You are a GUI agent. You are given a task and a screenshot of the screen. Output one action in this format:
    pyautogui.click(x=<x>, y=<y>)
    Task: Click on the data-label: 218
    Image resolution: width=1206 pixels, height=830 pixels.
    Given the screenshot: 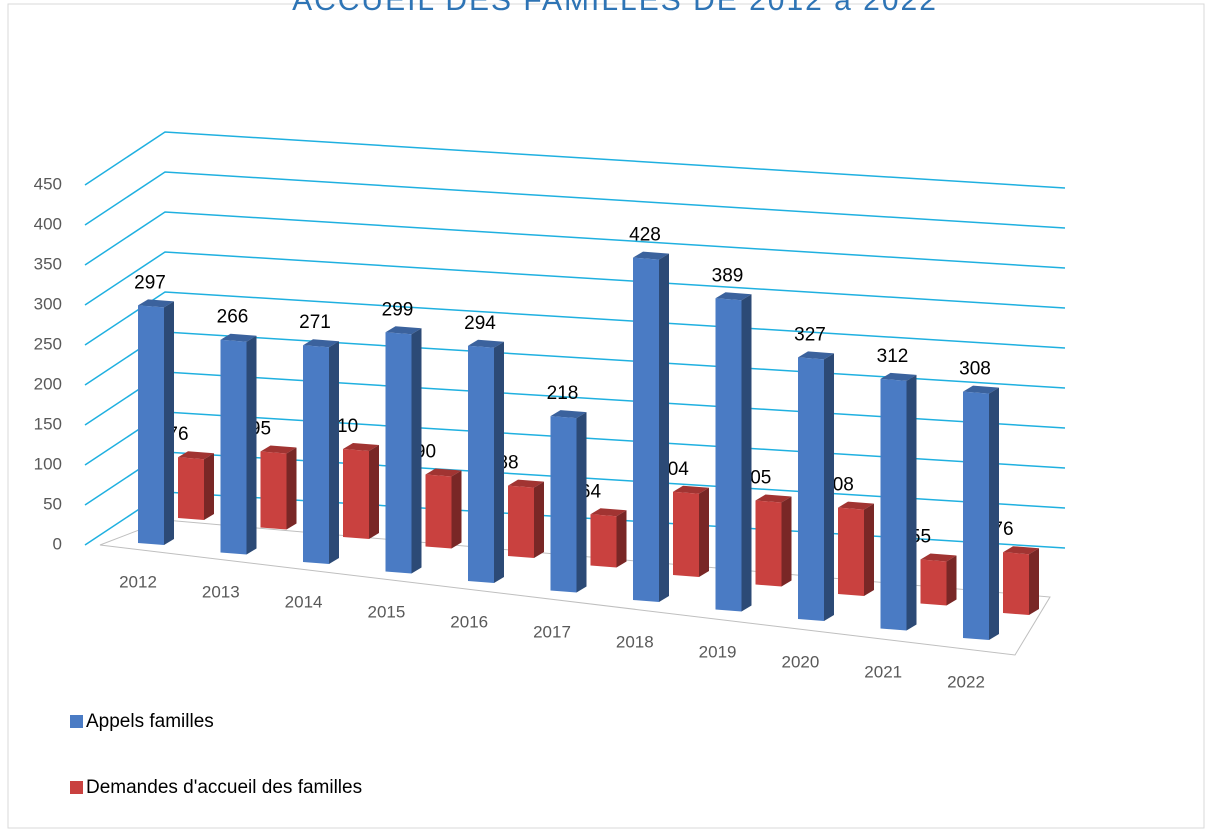 What is the action you would take?
    pyautogui.click(x=563, y=393)
    